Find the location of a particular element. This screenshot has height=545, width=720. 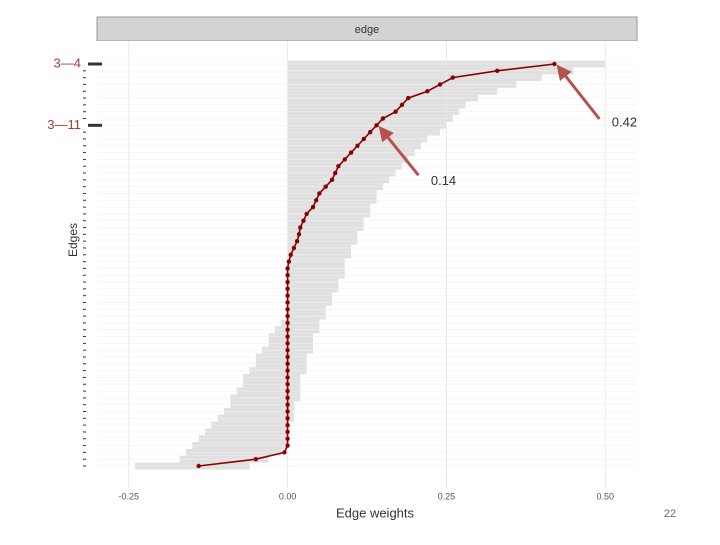

x-tick-label: 0.50 is located at coordinates (605, 496).